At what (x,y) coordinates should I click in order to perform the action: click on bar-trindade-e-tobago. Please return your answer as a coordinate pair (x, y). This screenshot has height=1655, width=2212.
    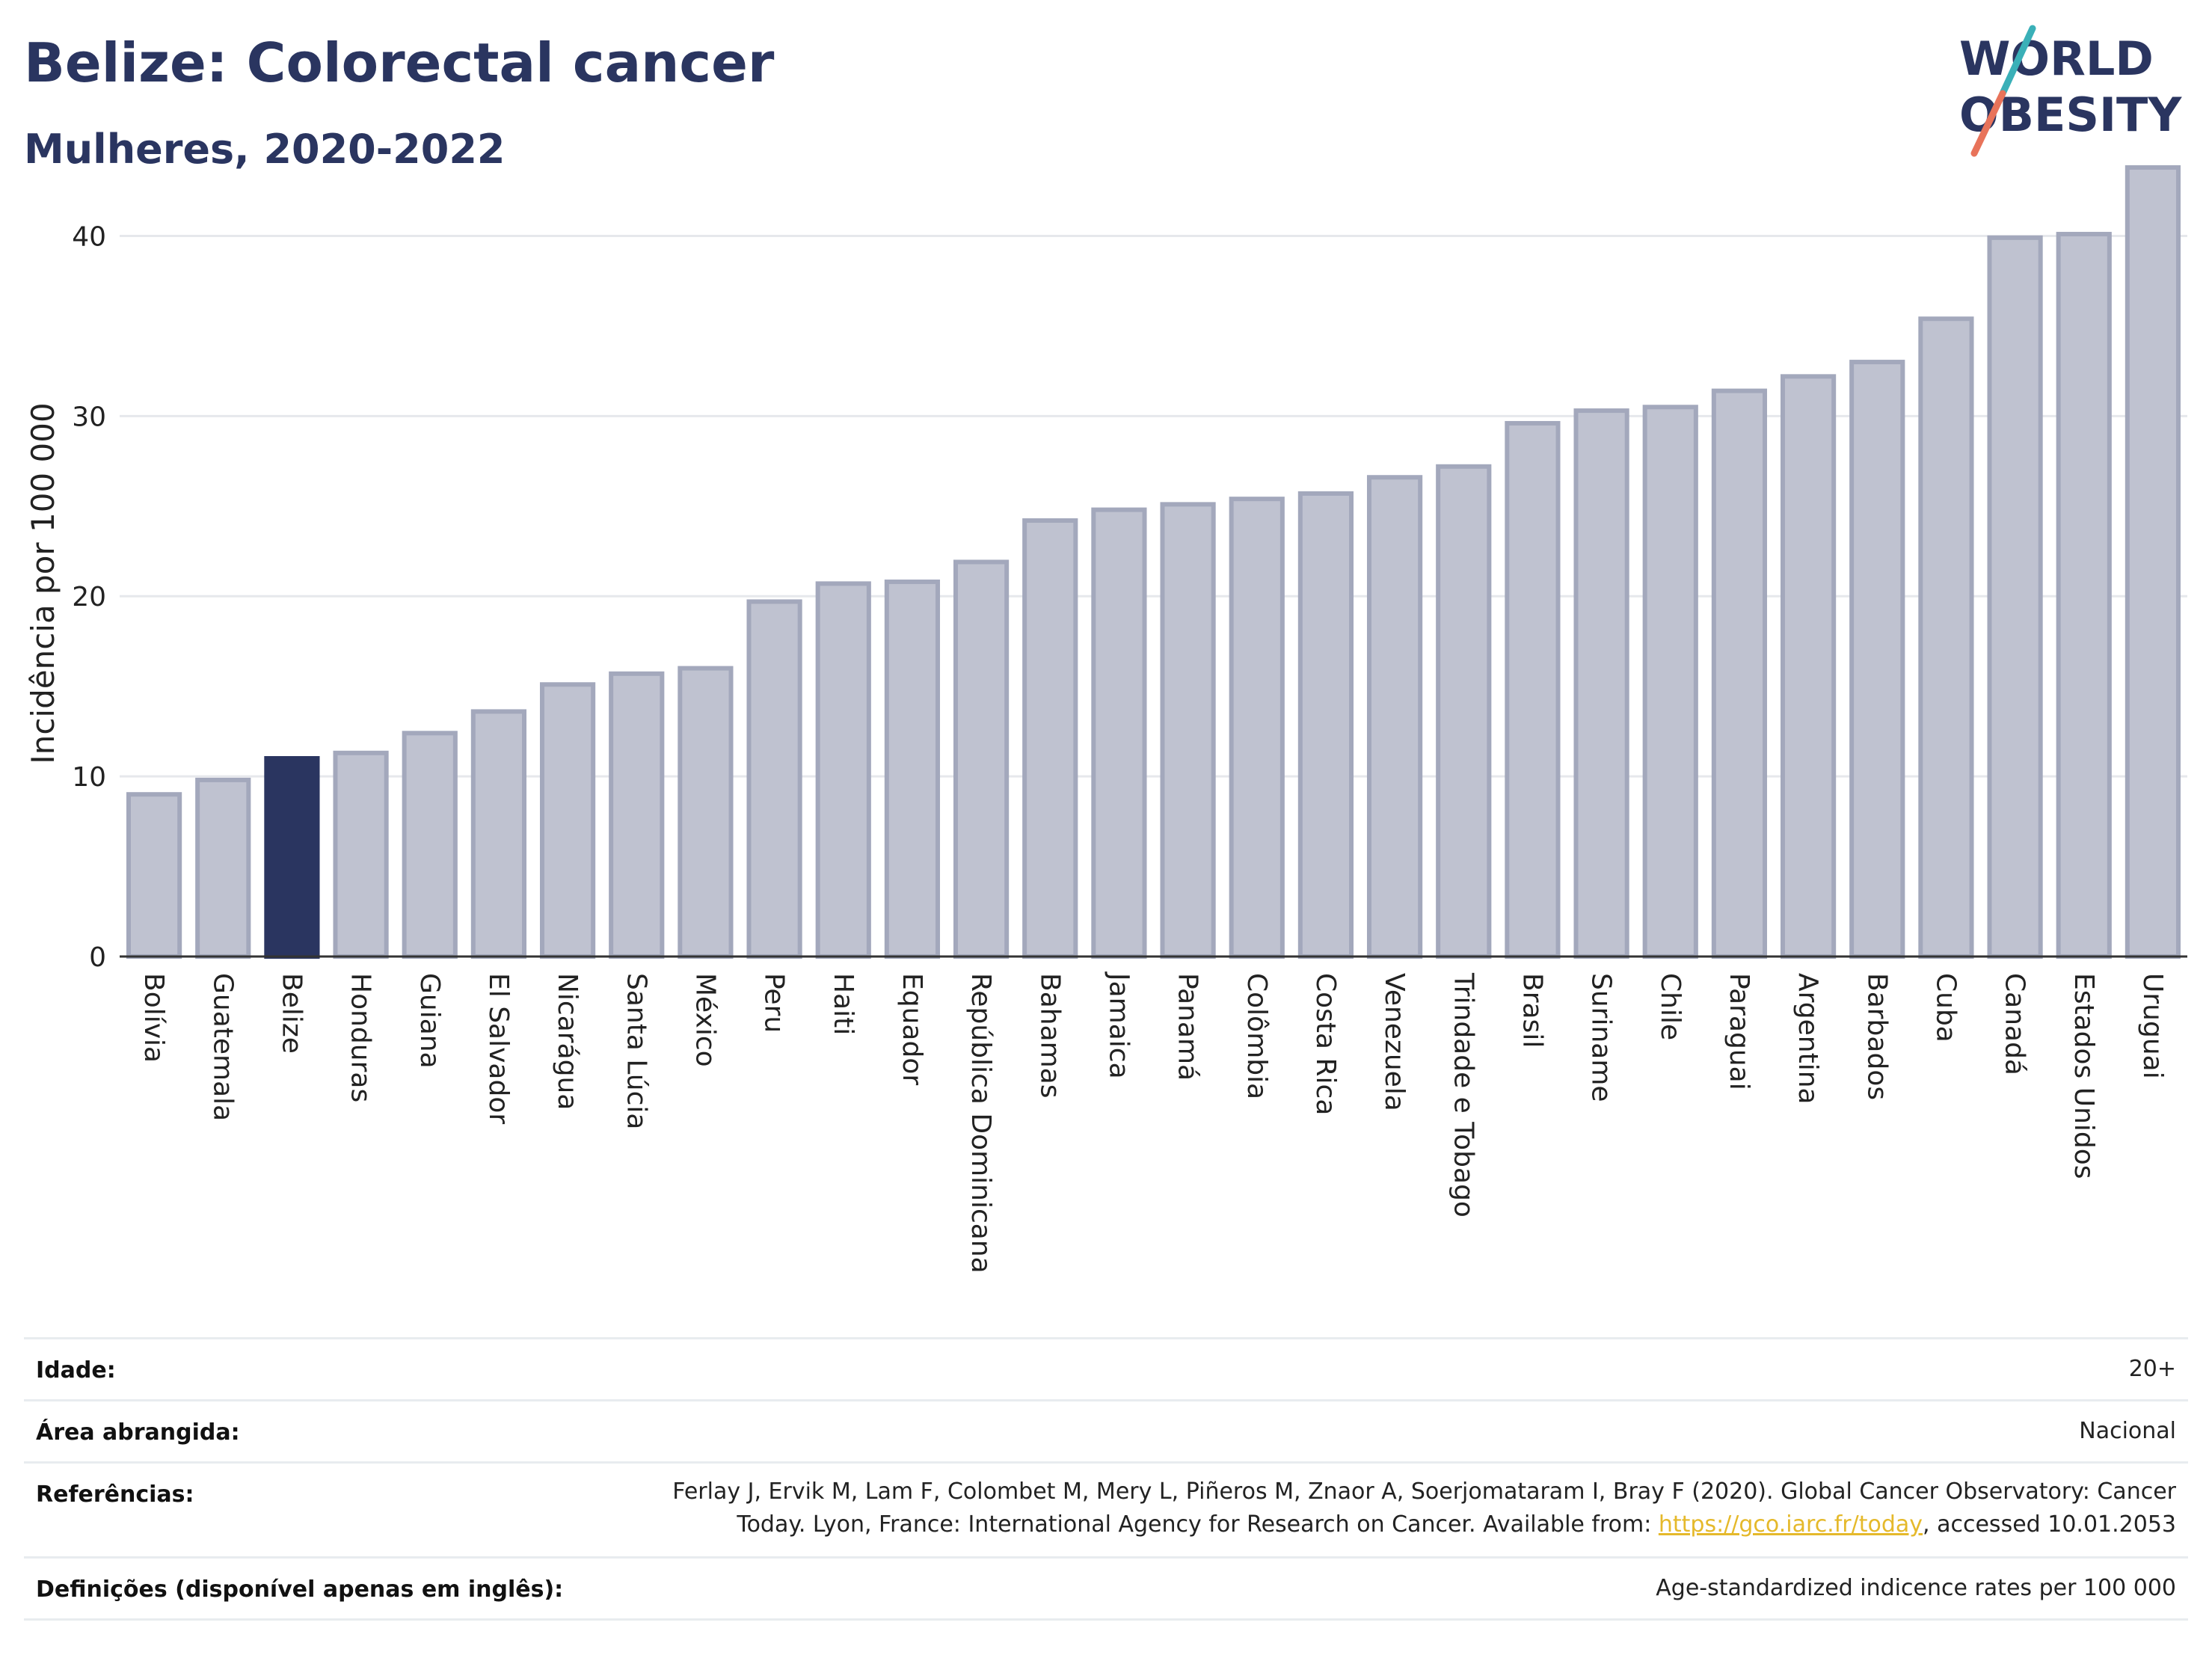
    Looking at the image, I should click on (1464, 711).